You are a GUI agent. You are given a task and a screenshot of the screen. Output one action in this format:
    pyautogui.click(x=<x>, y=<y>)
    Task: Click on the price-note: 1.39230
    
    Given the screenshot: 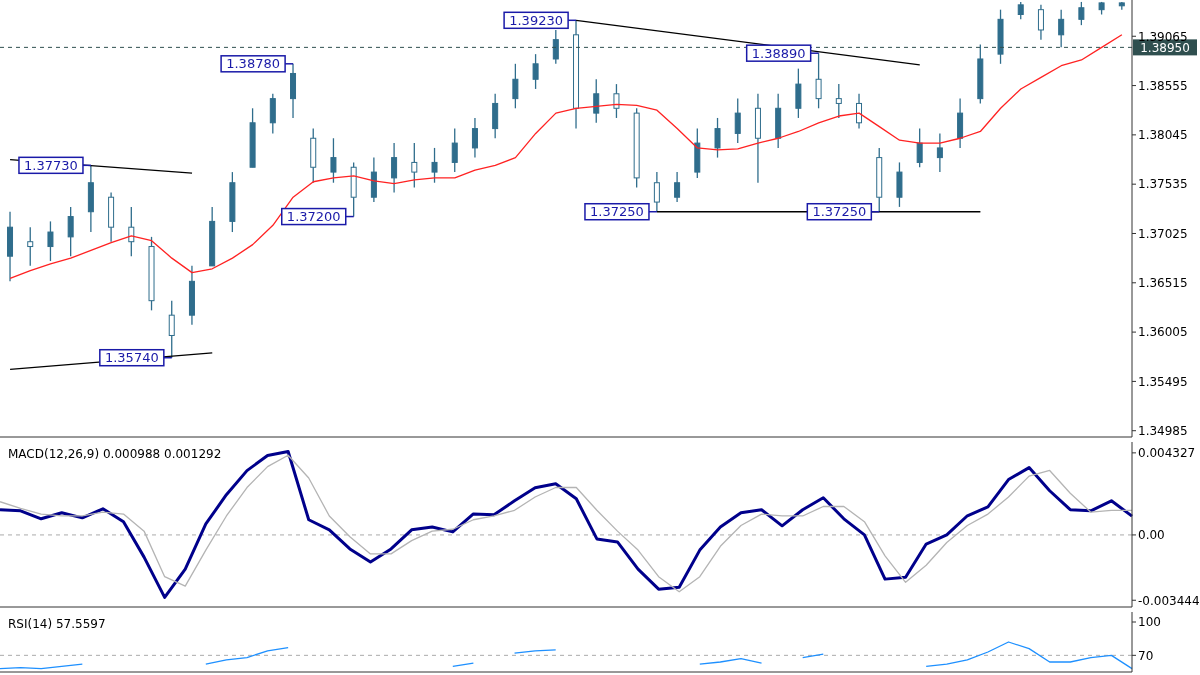 What is the action you would take?
    pyautogui.click(x=540, y=20)
    